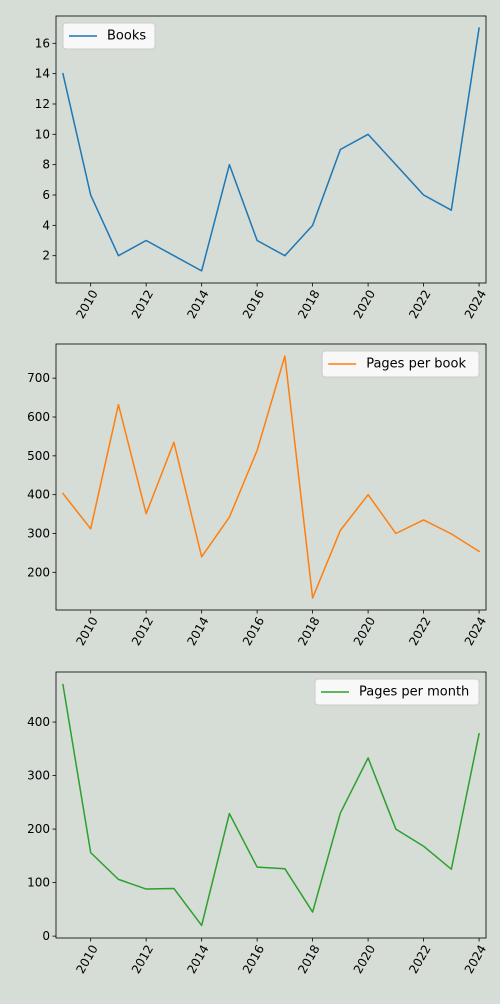 This screenshot has height=1004, width=500. I want to click on y-tick-label: 6, so click(46, 195).